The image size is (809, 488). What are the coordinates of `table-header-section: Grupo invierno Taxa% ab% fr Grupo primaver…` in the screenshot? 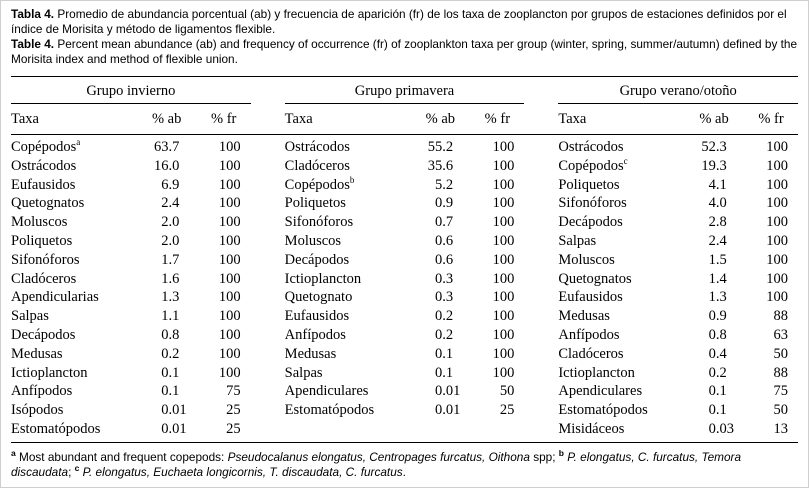 It's located at (405, 105).